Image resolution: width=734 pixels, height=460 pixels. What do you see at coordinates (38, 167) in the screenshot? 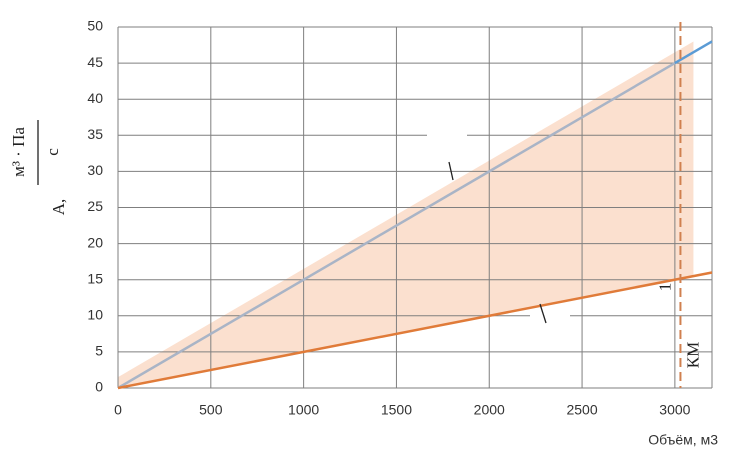
I see `y-axis-label: м³ · Па с А,` at bounding box center [38, 167].